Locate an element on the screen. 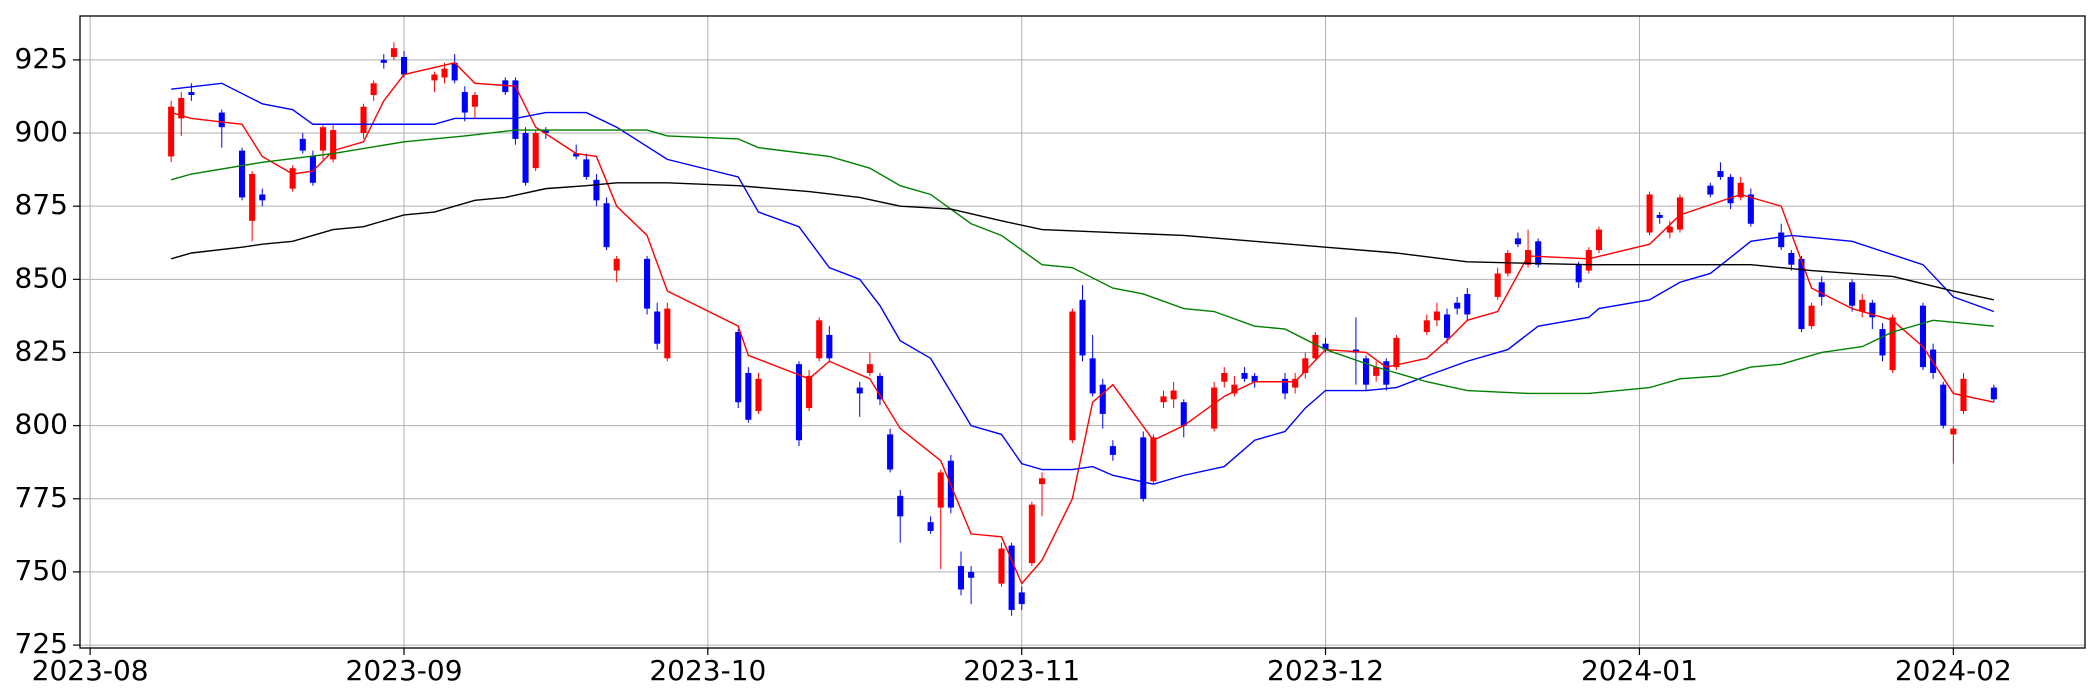 The width and height of the screenshot is (2100, 700). x-tick-label: 2023-12 is located at coordinates (1325, 670).